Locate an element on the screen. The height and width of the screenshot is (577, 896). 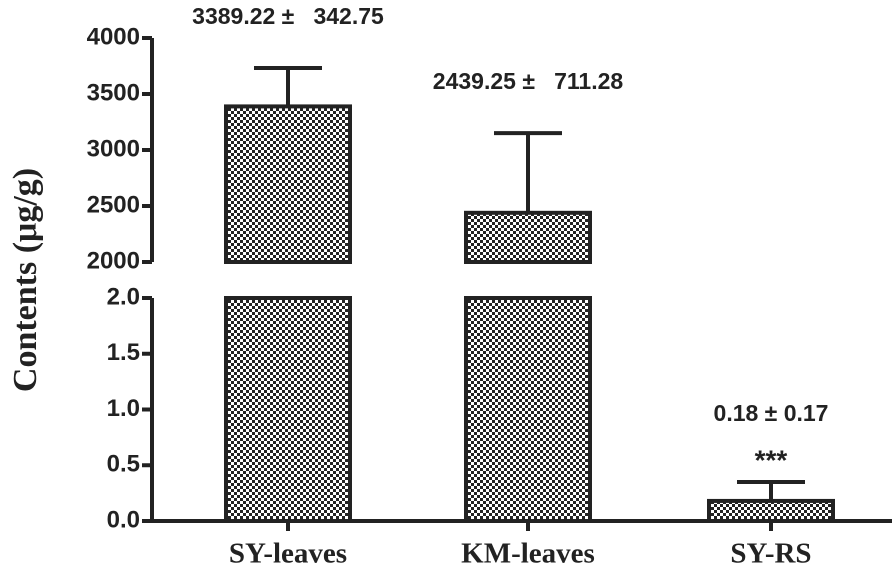
x-tick-label: KM-leaves is located at coordinates (528, 554).